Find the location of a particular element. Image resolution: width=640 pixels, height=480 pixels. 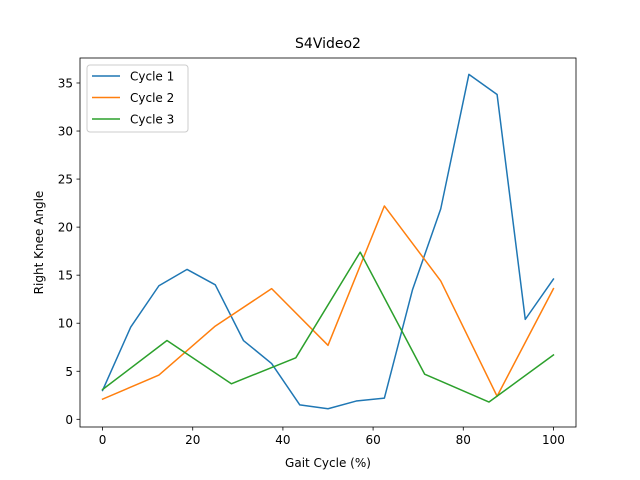

y-tick-label: 25 is located at coordinates (65, 180).